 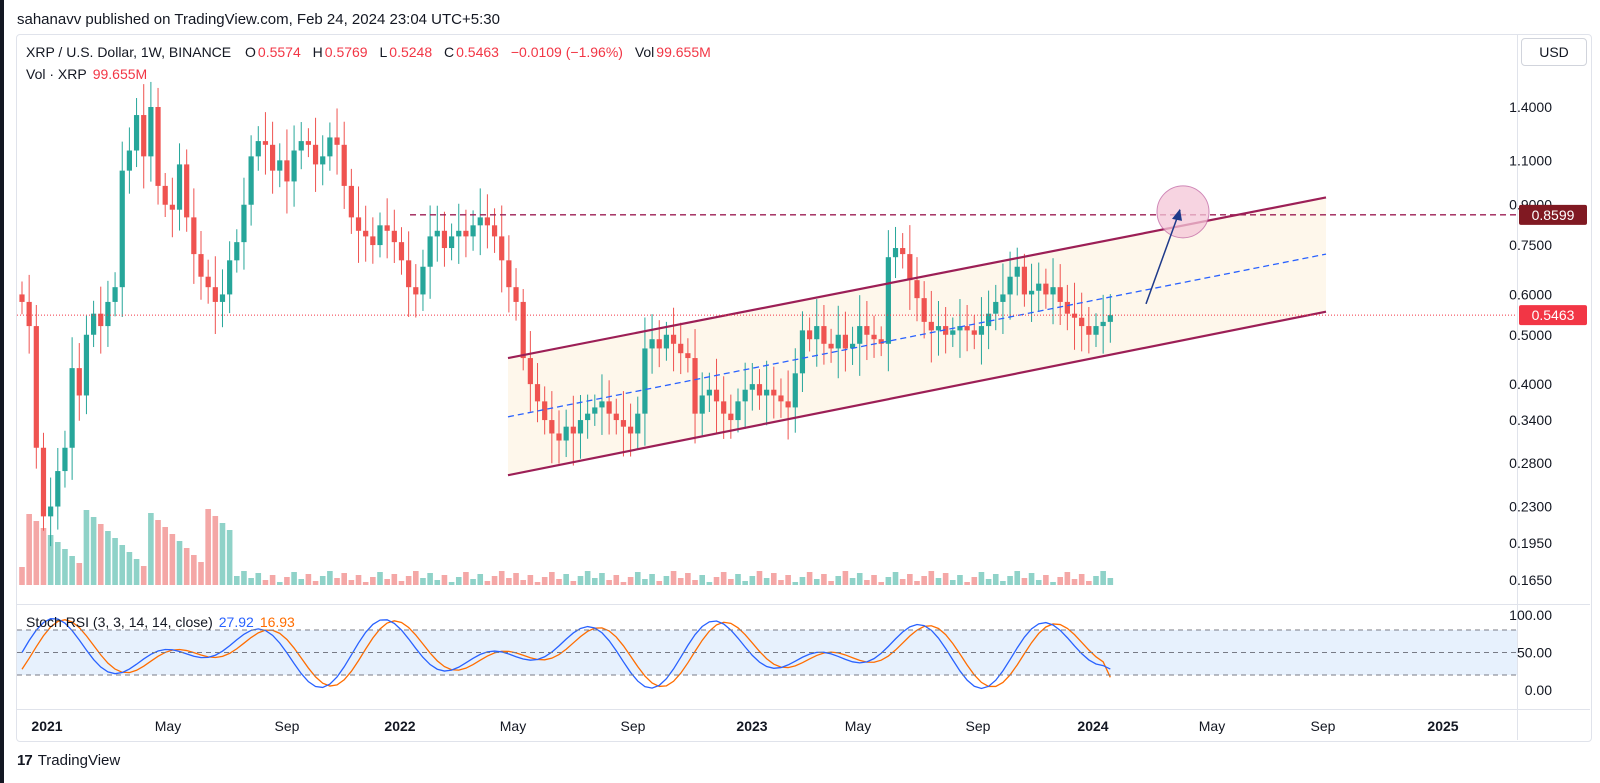 What do you see at coordinates (1553, 315) in the screenshot?
I see `last-price-tag` at bounding box center [1553, 315].